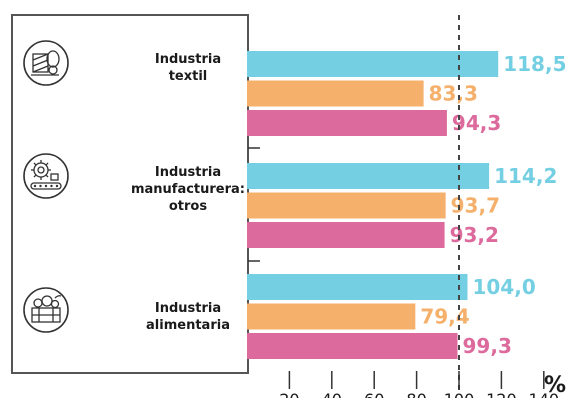 The height and width of the screenshot is (398, 571). Describe the element at coordinates (501, 394) in the screenshot. I see `x-tick-label: 120` at that location.